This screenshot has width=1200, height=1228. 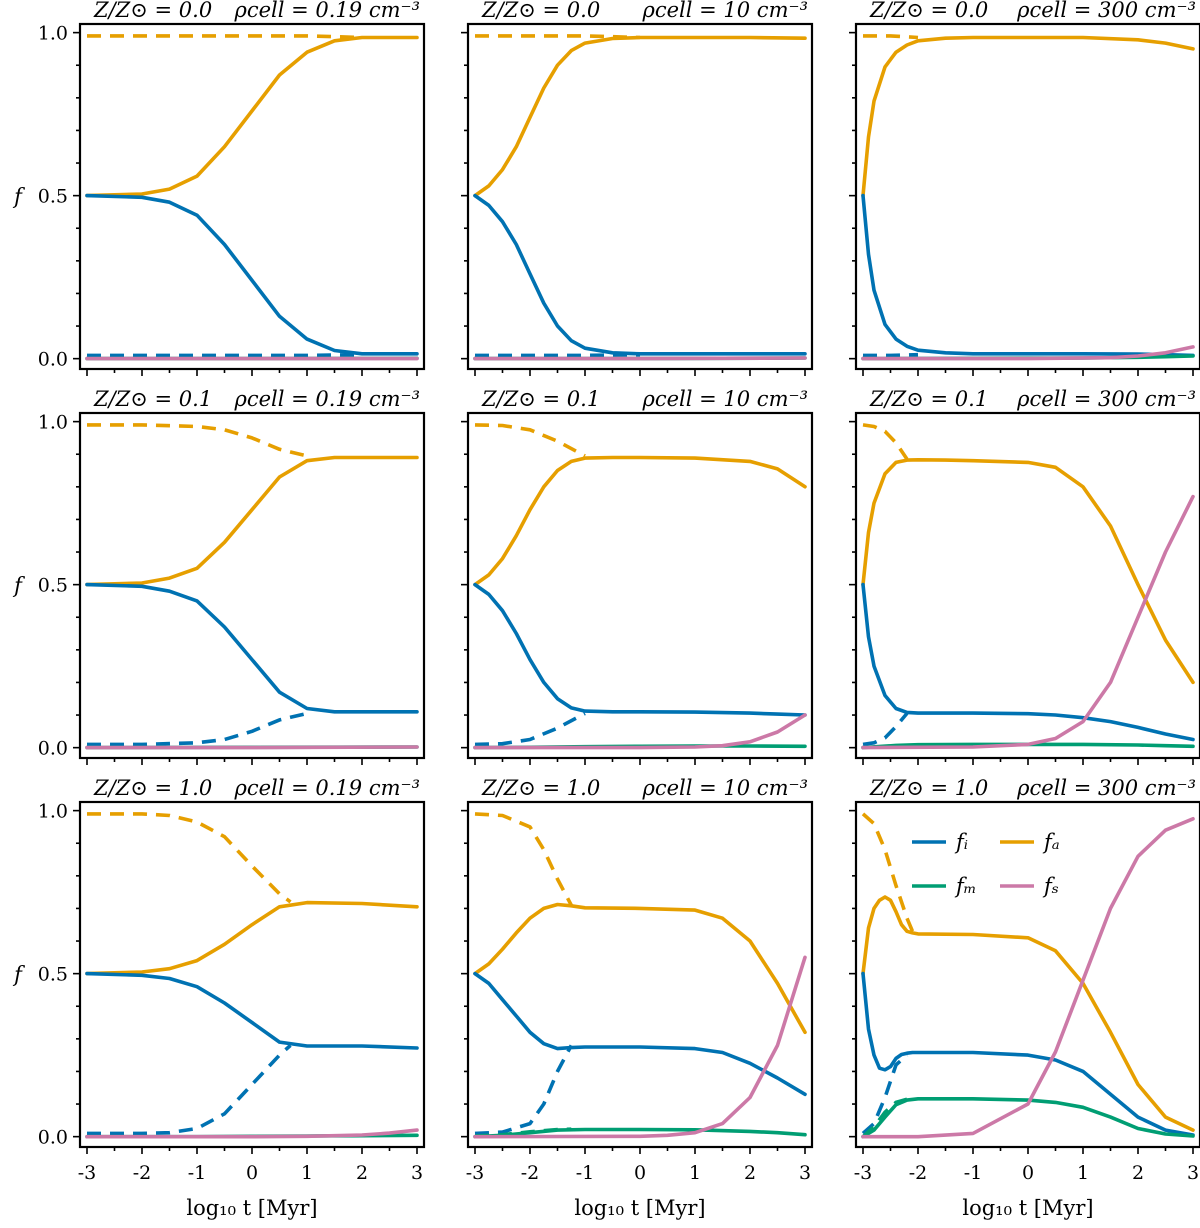 I want to click on panel-r1-c0: Z/Z⊙ = 0.1 ρcell = 0.19 cm⁻³ 0.0 0.5 1.0 f, so click(x=219, y=576).